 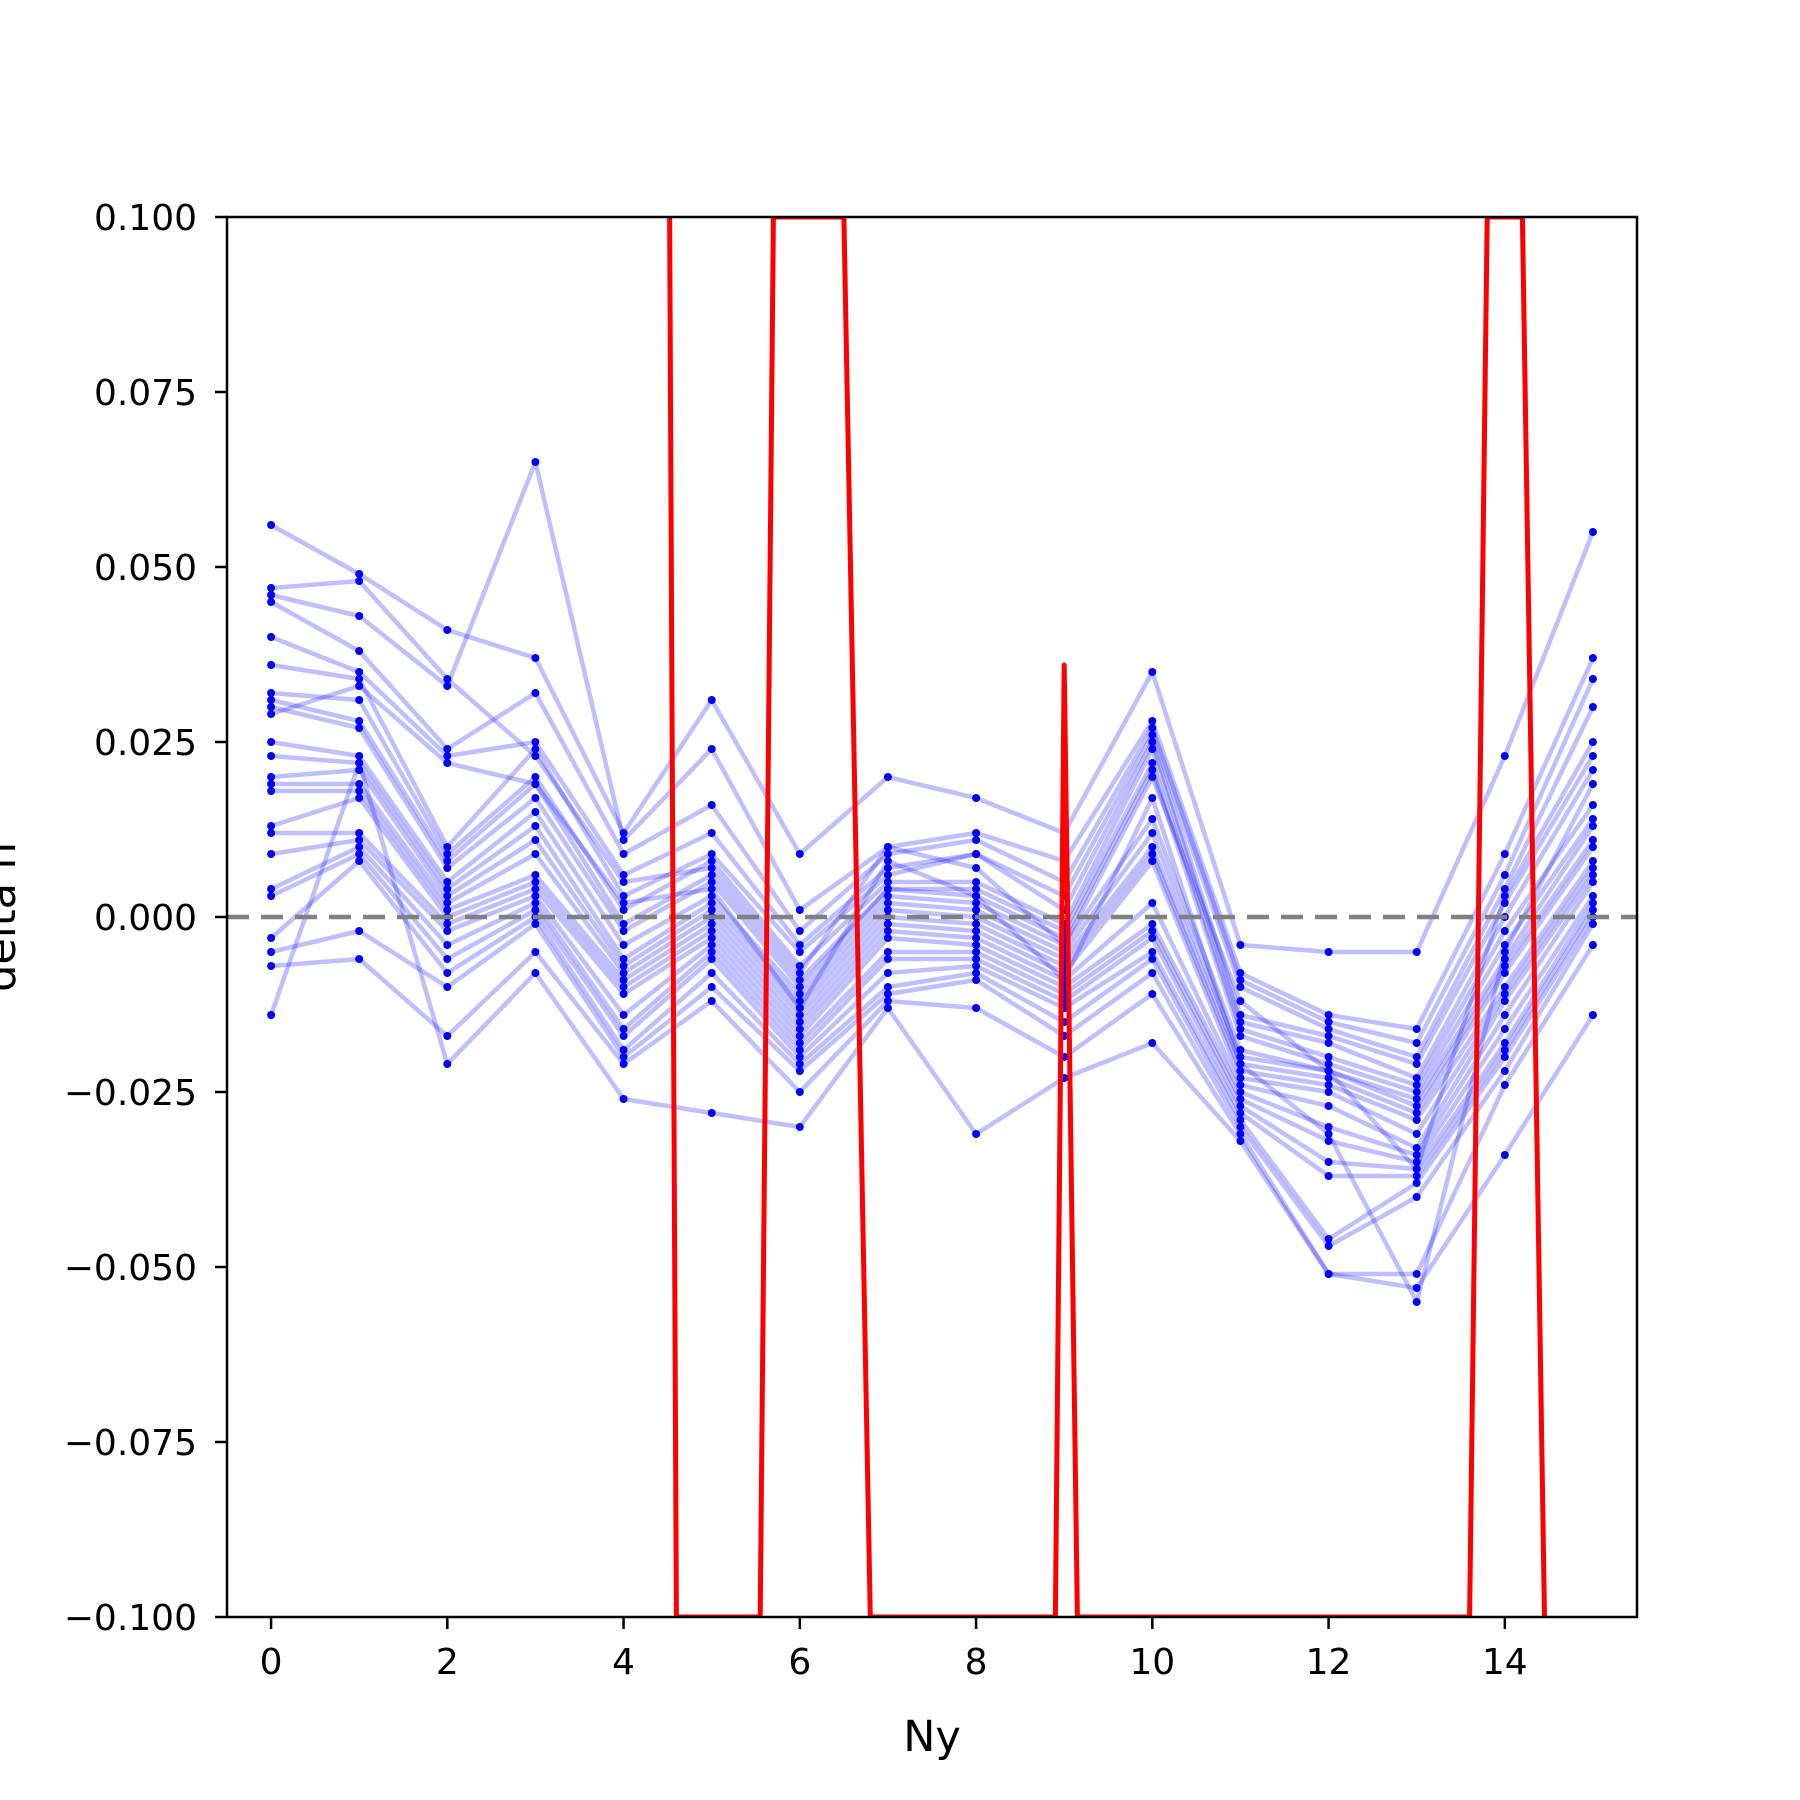 What do you see at coordinates (13, 917) in the screenshot?
I see `y-axis-label: delta h` at bounding box center [13, 917].